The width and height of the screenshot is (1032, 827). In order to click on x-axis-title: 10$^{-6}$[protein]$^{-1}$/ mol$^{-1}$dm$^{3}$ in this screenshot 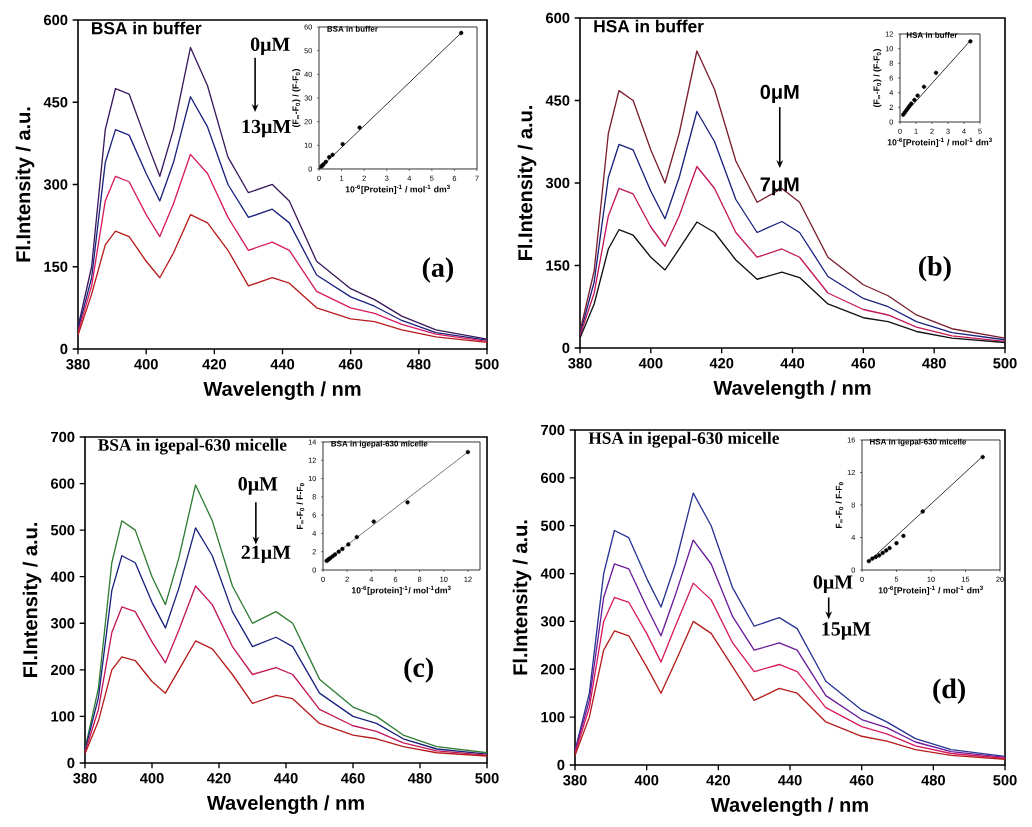, I will do `click(401, 590)`.